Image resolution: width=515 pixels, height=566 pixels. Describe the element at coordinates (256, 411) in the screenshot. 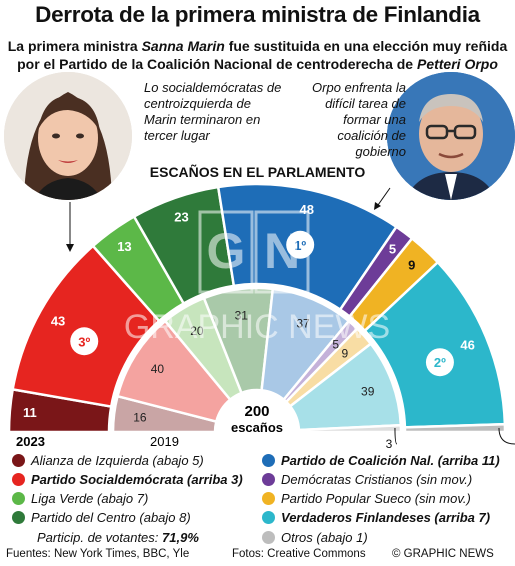

I see `total-seats: 200` at that location.